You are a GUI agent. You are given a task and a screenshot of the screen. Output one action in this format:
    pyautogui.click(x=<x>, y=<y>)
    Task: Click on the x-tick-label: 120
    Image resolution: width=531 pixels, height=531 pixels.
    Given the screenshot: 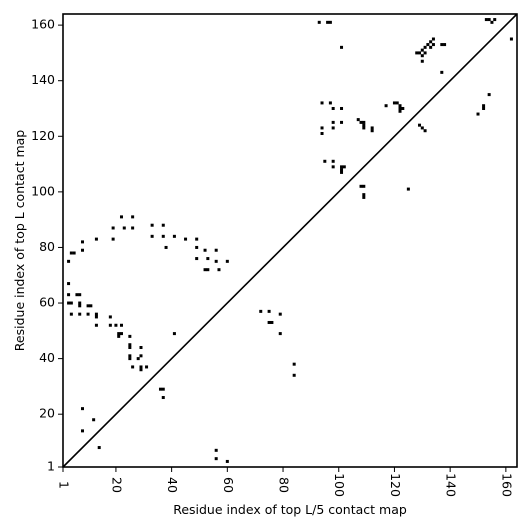 What is the action you would take?
    pyautogui.click(x=395, y=485)
    